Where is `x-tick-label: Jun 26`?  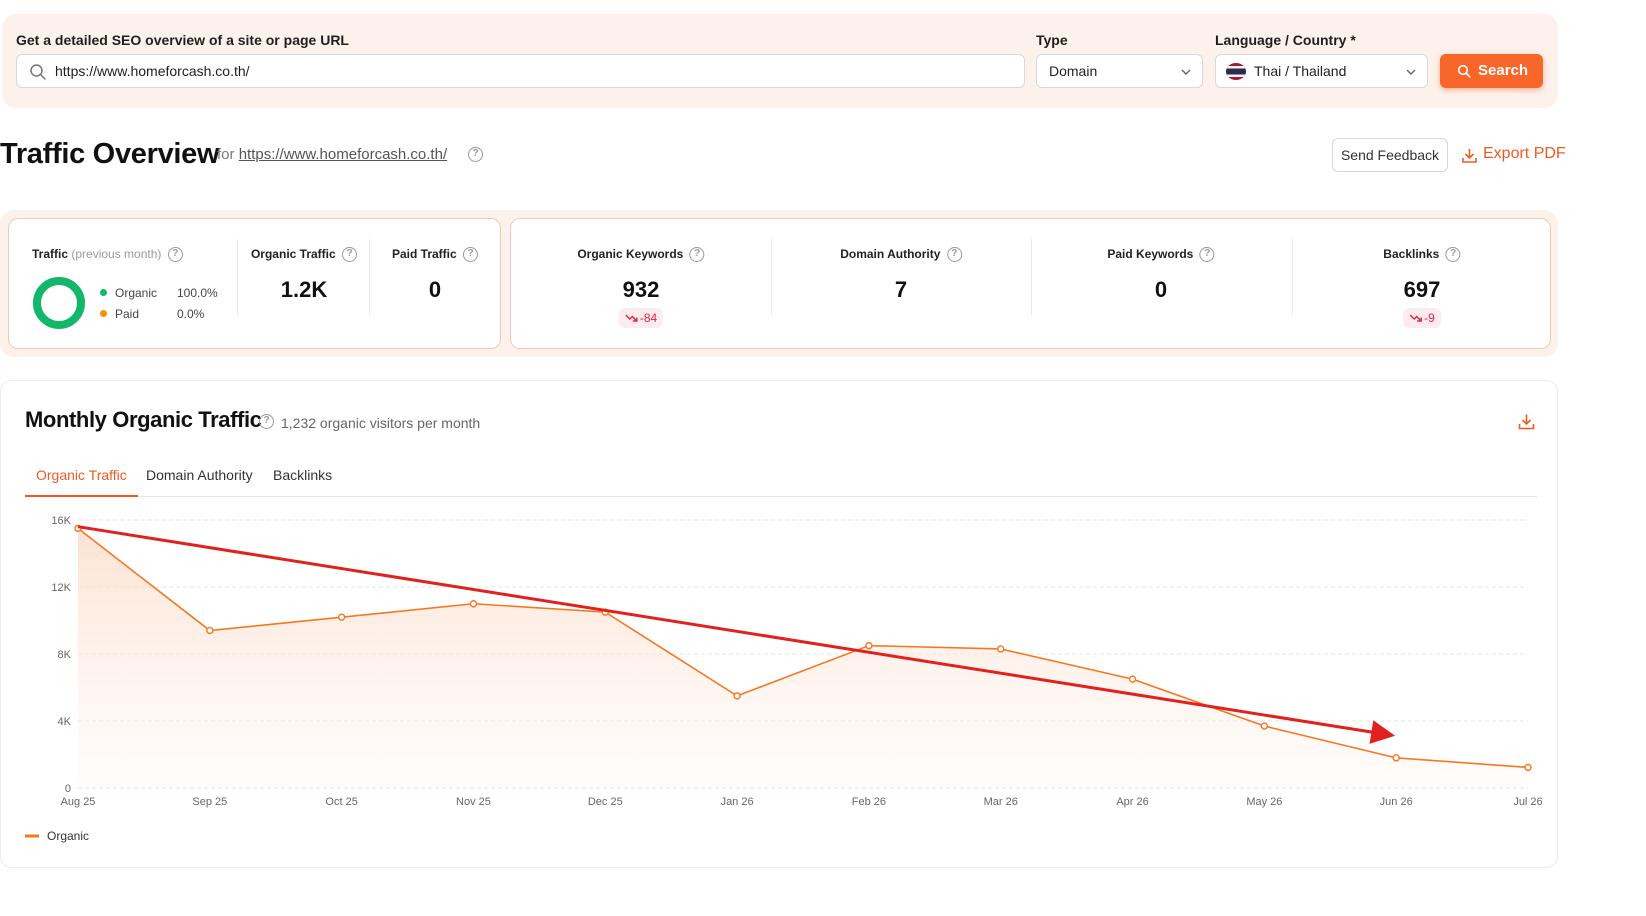
x-tick-label: Jun 26 is located at coordinates (1396, 802).